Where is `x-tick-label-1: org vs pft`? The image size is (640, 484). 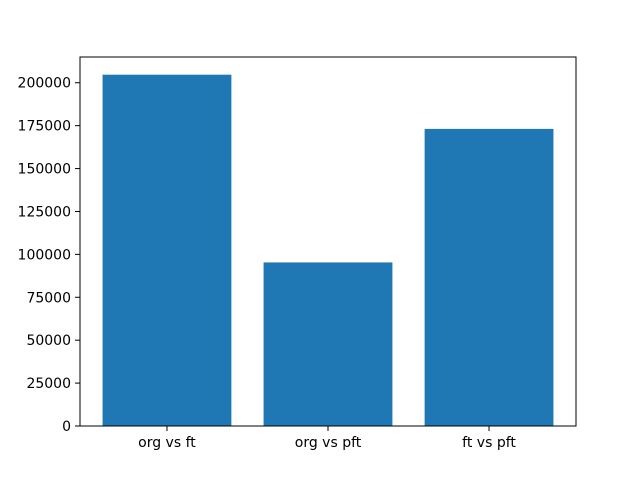 x-tick-label-1: org vs pft is located at coordinates (328, 443).